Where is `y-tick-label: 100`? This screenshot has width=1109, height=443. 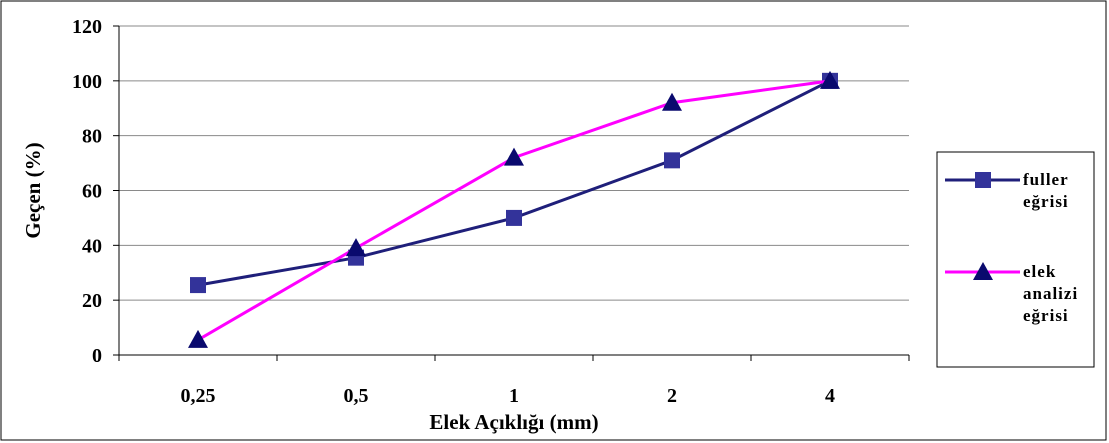
y-tick-label: 100 is located at coordinates (87, 82).